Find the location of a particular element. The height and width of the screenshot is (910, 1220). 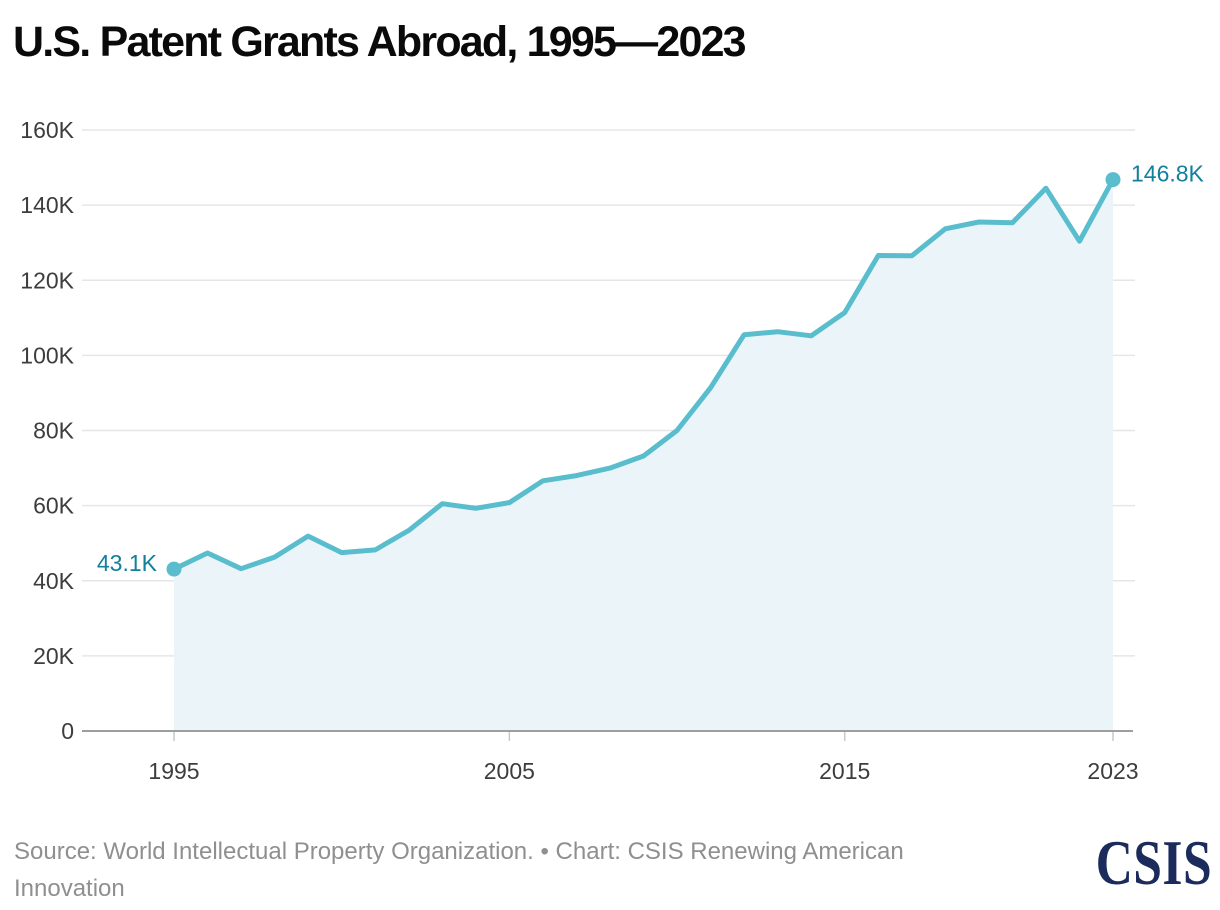

y-tick-label: 60K is located at coordinates (54, 506).